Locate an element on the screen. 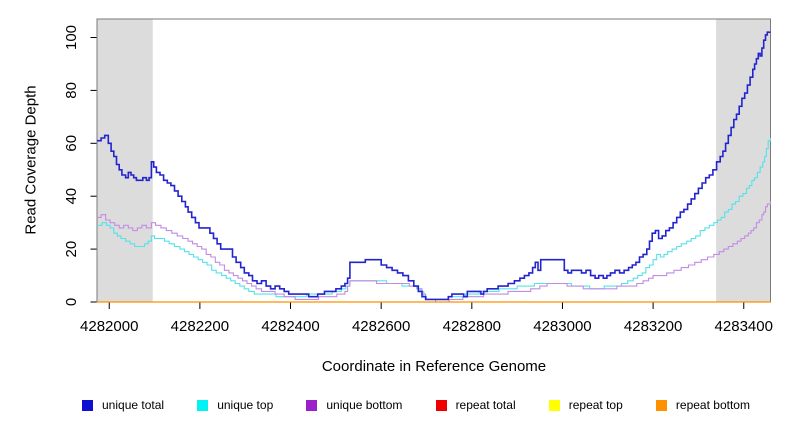  y-tick-label: 80 is located at coordinates (71, 90).